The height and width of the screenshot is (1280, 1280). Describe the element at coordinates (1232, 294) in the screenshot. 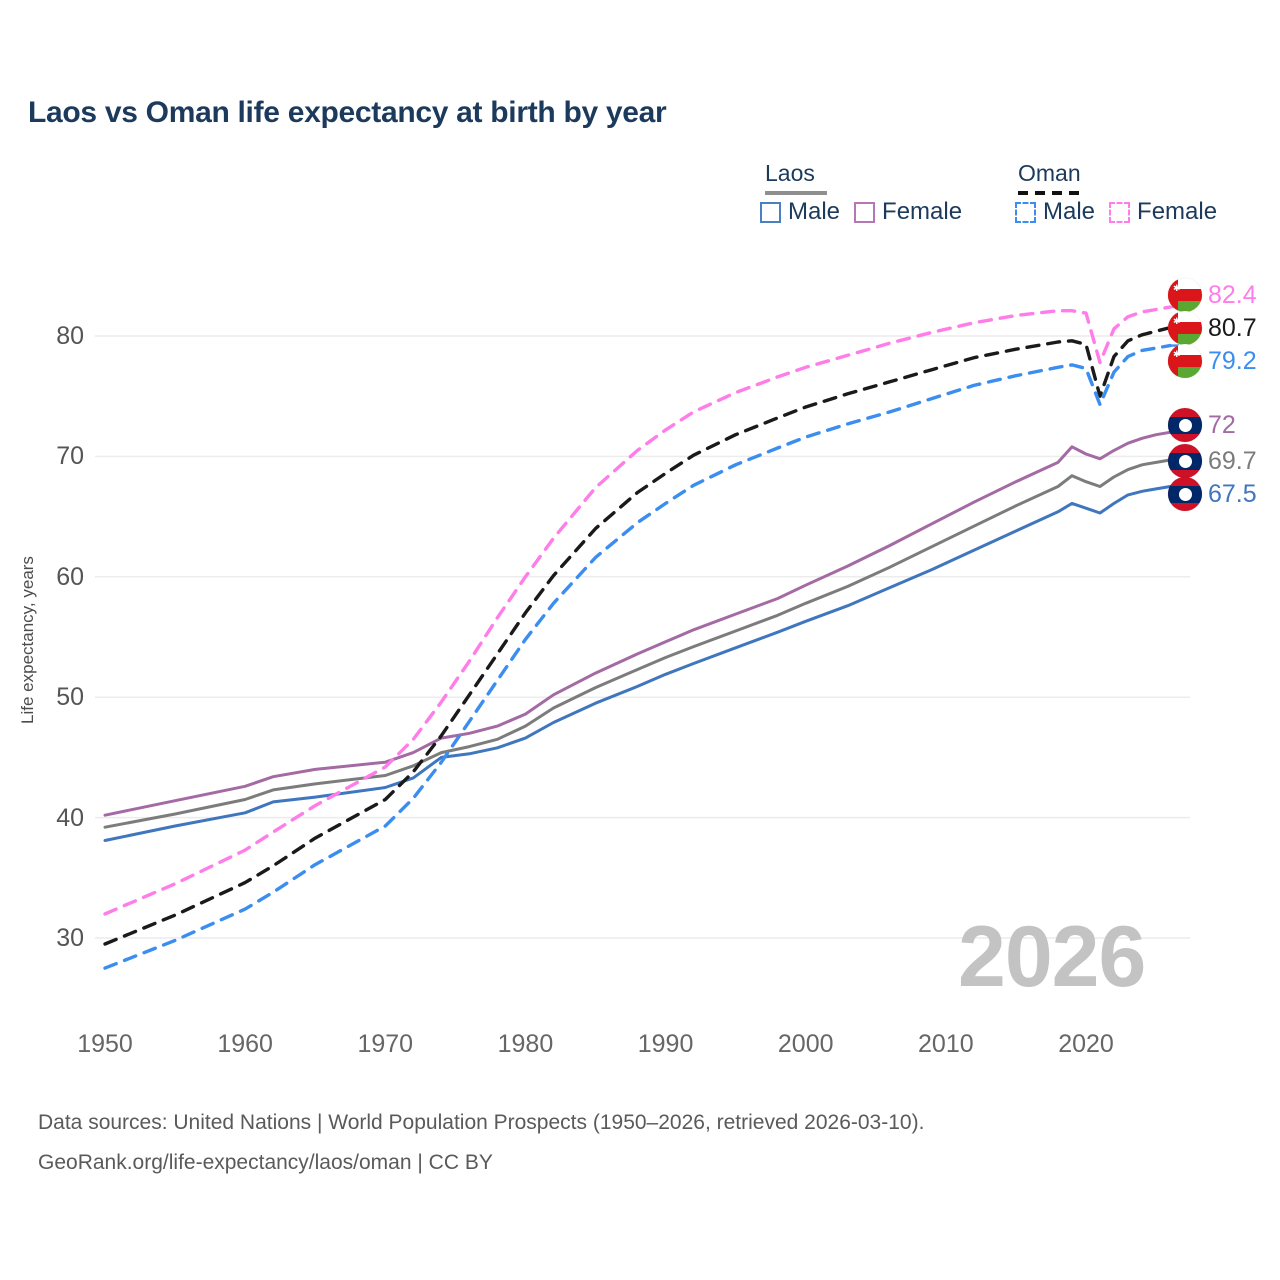

I see `end-value-oman-female: 82.4` at that location.